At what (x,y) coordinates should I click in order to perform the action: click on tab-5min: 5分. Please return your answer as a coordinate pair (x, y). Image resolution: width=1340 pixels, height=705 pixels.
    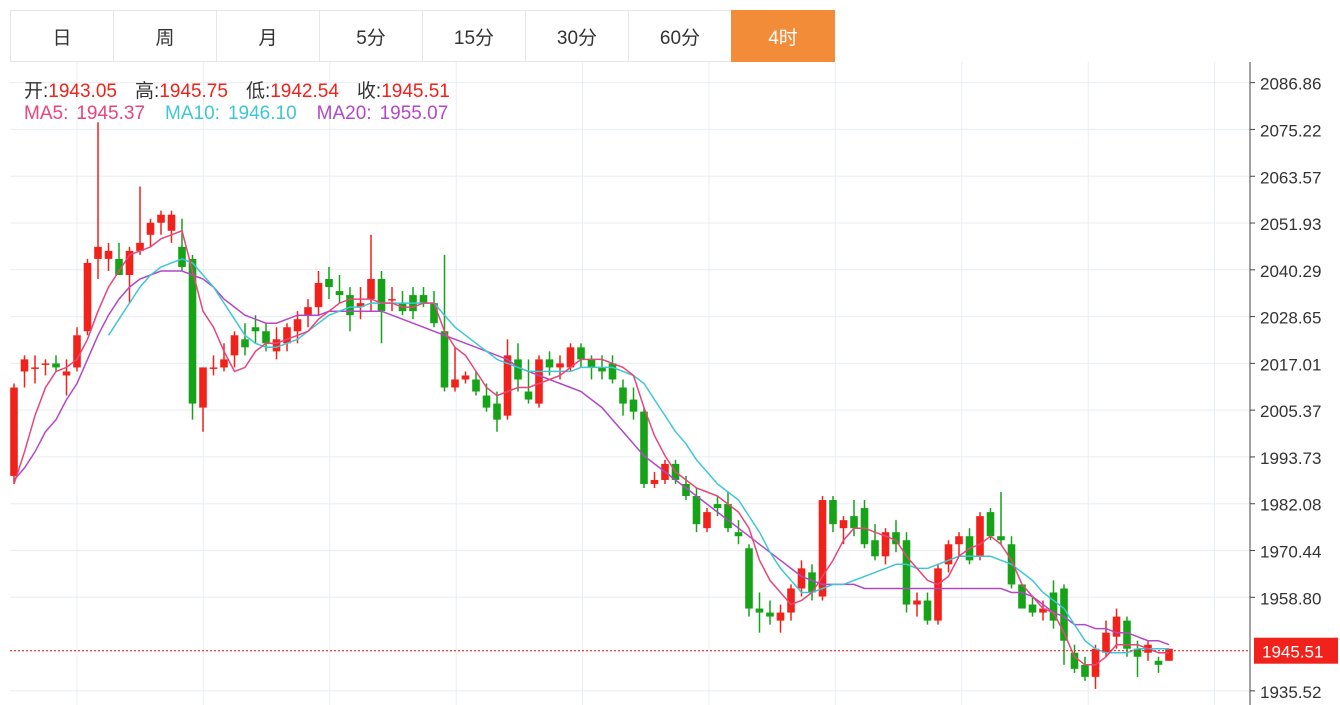
    Looking at the image, I should click on (371, 36).